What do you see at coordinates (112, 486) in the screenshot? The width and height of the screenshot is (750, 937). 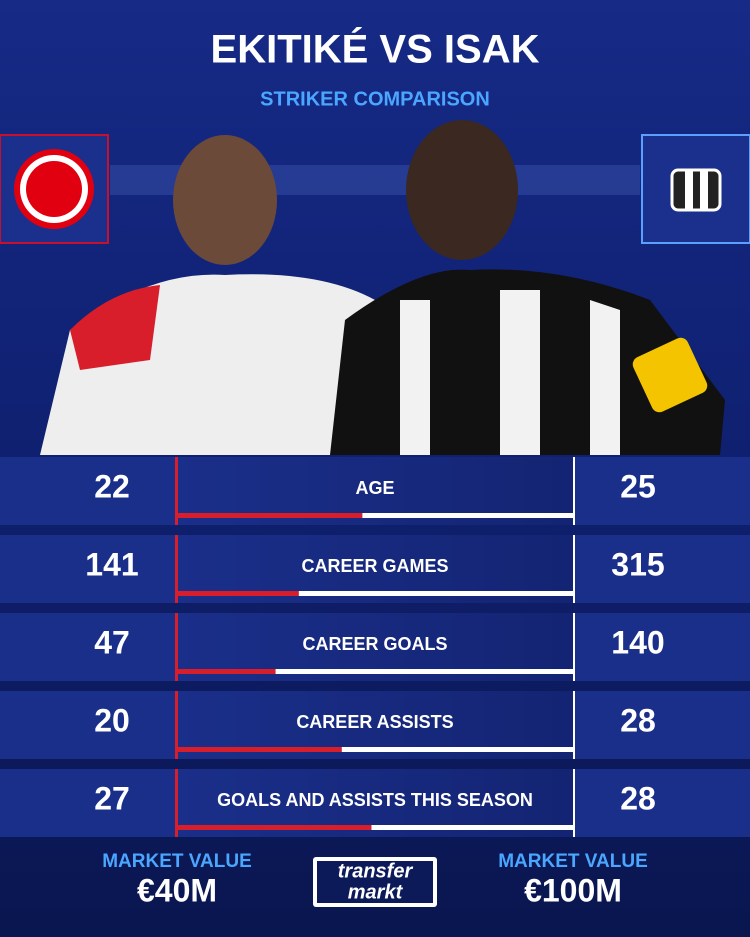 I see `left-value: 22` at bounding box center [112, 486].